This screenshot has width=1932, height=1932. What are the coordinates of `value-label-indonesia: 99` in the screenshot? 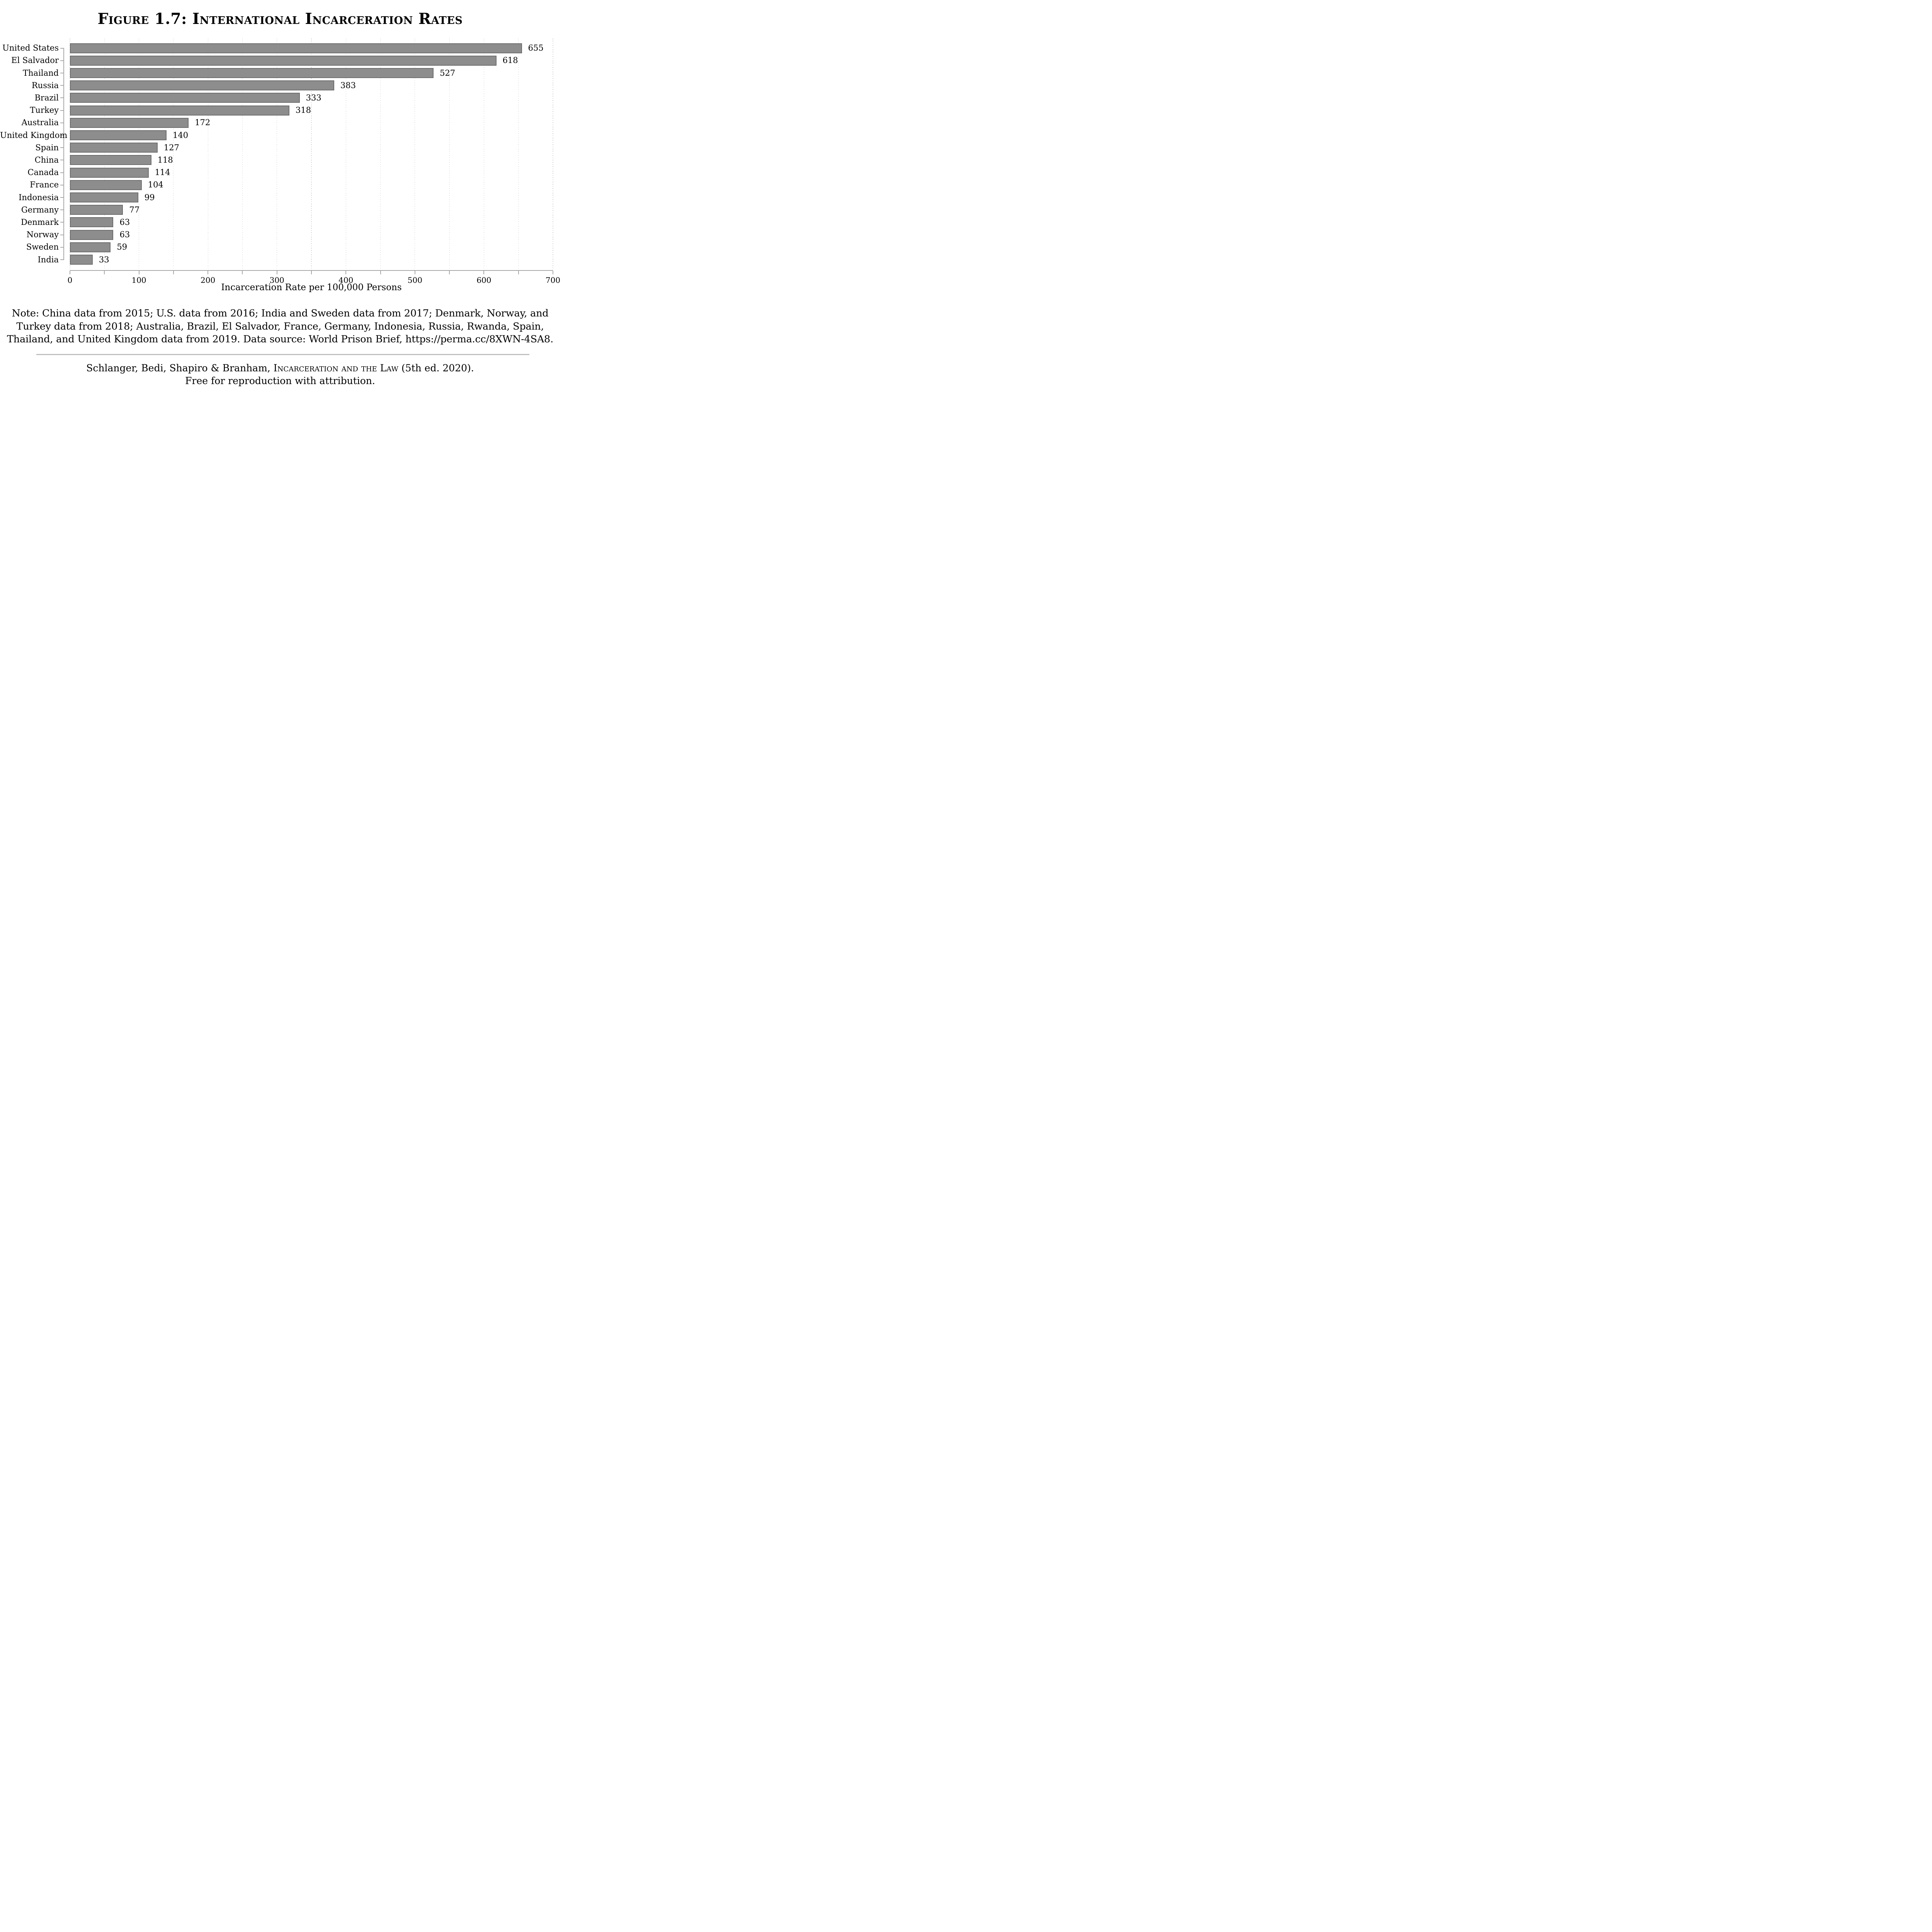 It's located at (150, 197).